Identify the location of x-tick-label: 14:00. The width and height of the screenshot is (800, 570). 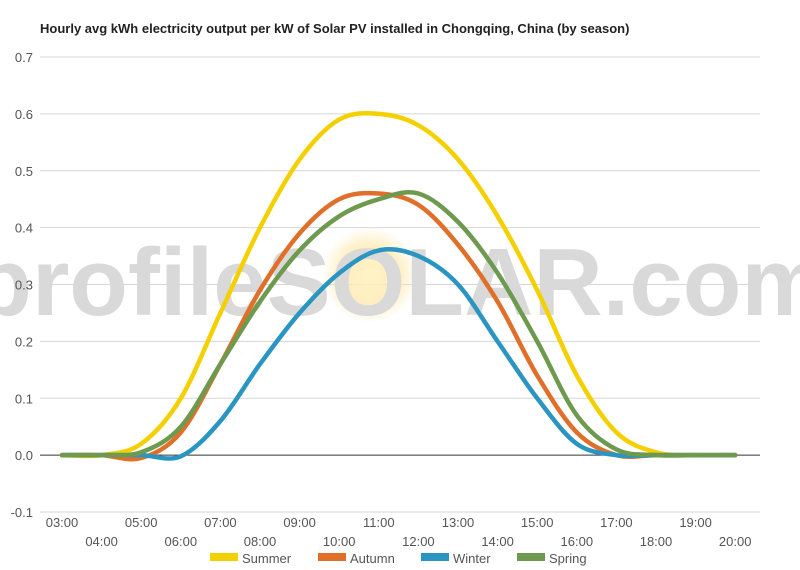
(497, 541).